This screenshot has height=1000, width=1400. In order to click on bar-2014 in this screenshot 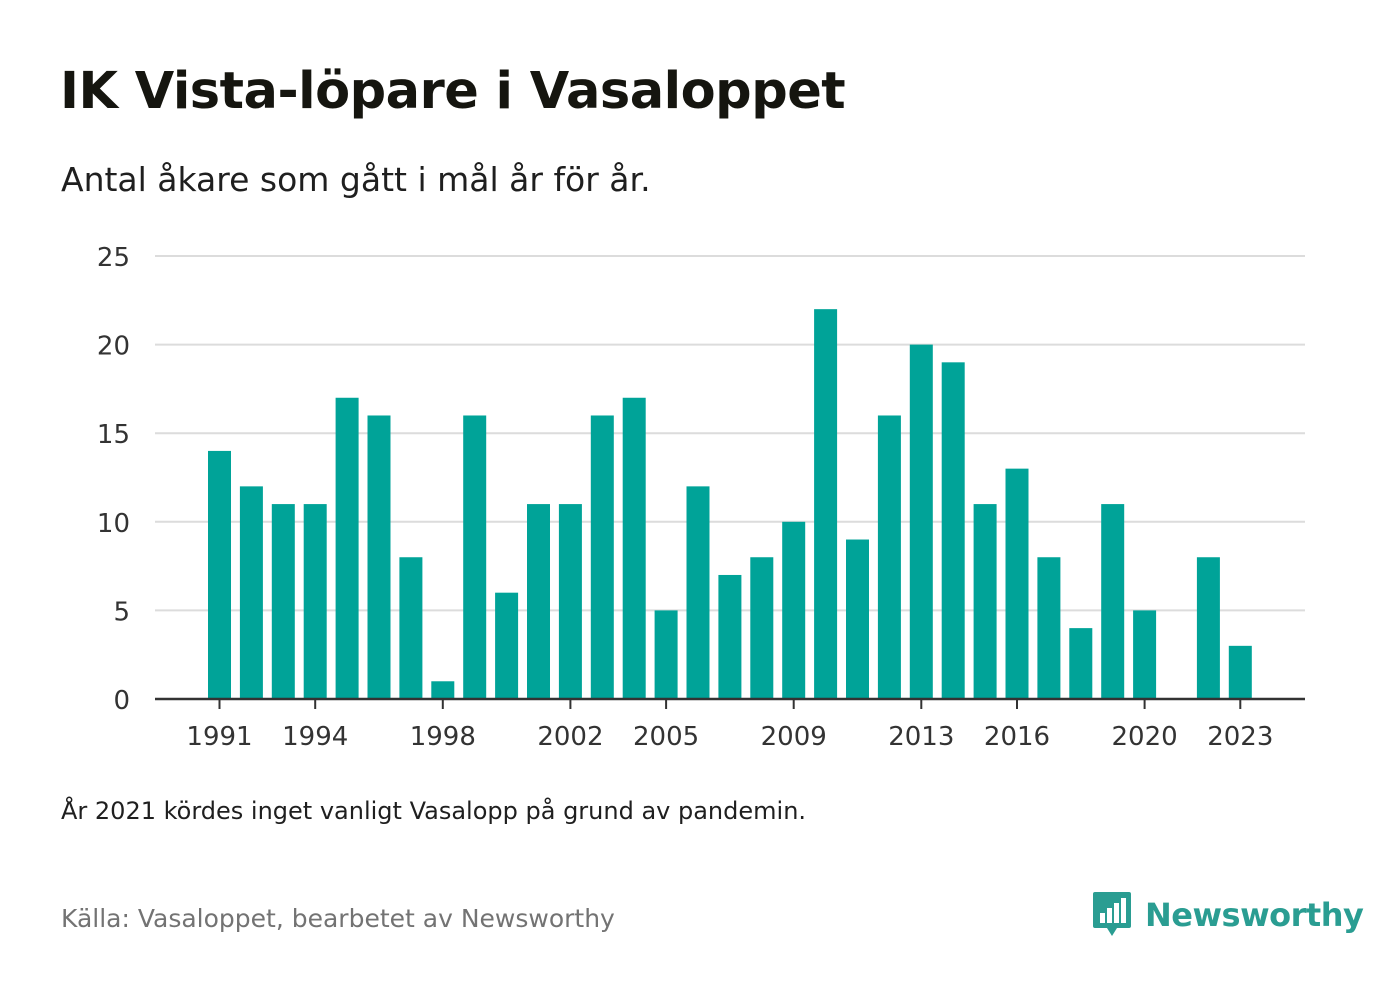, I will do `click(953, 530)`.